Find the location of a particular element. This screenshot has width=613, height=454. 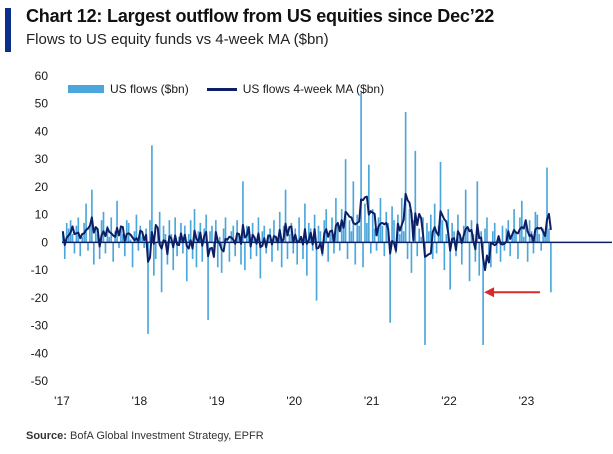

title-accent-bar is located at coordinates (8, 30).